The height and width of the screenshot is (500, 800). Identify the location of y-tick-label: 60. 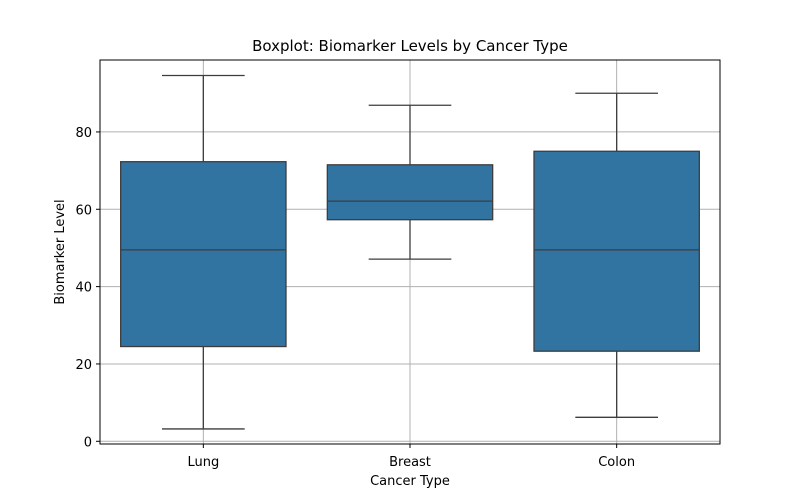
(83, 210).